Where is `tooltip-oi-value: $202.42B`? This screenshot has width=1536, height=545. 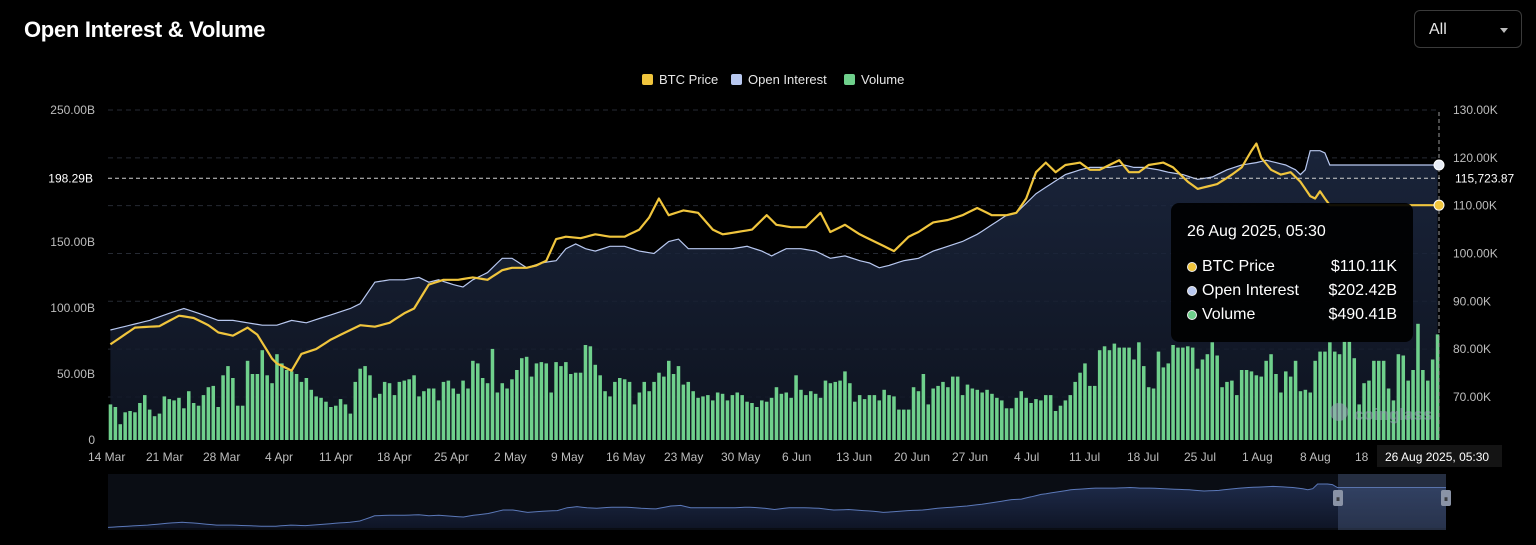
tooltip-oi-value: $202.42B is located at coordinates (1362, 290).